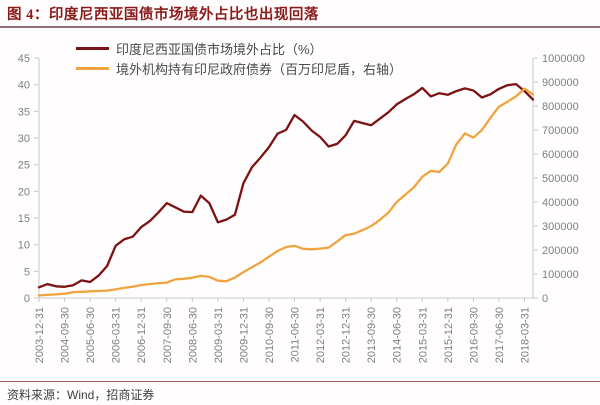 The image size is (600, 405). Describe the element at coordinates (24, 246) in the screenshot. I see `left-axis-label: 10` at that location.